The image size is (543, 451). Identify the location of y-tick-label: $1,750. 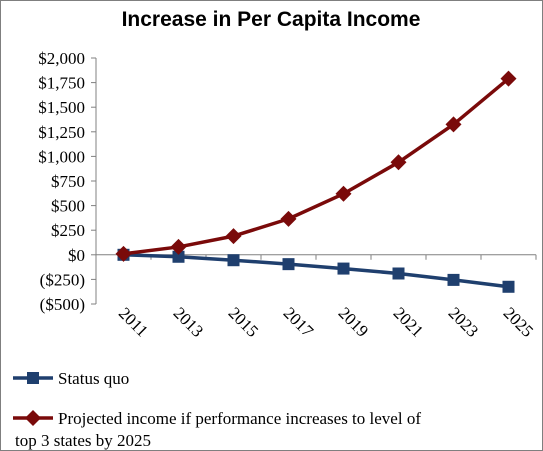
(61, 83).